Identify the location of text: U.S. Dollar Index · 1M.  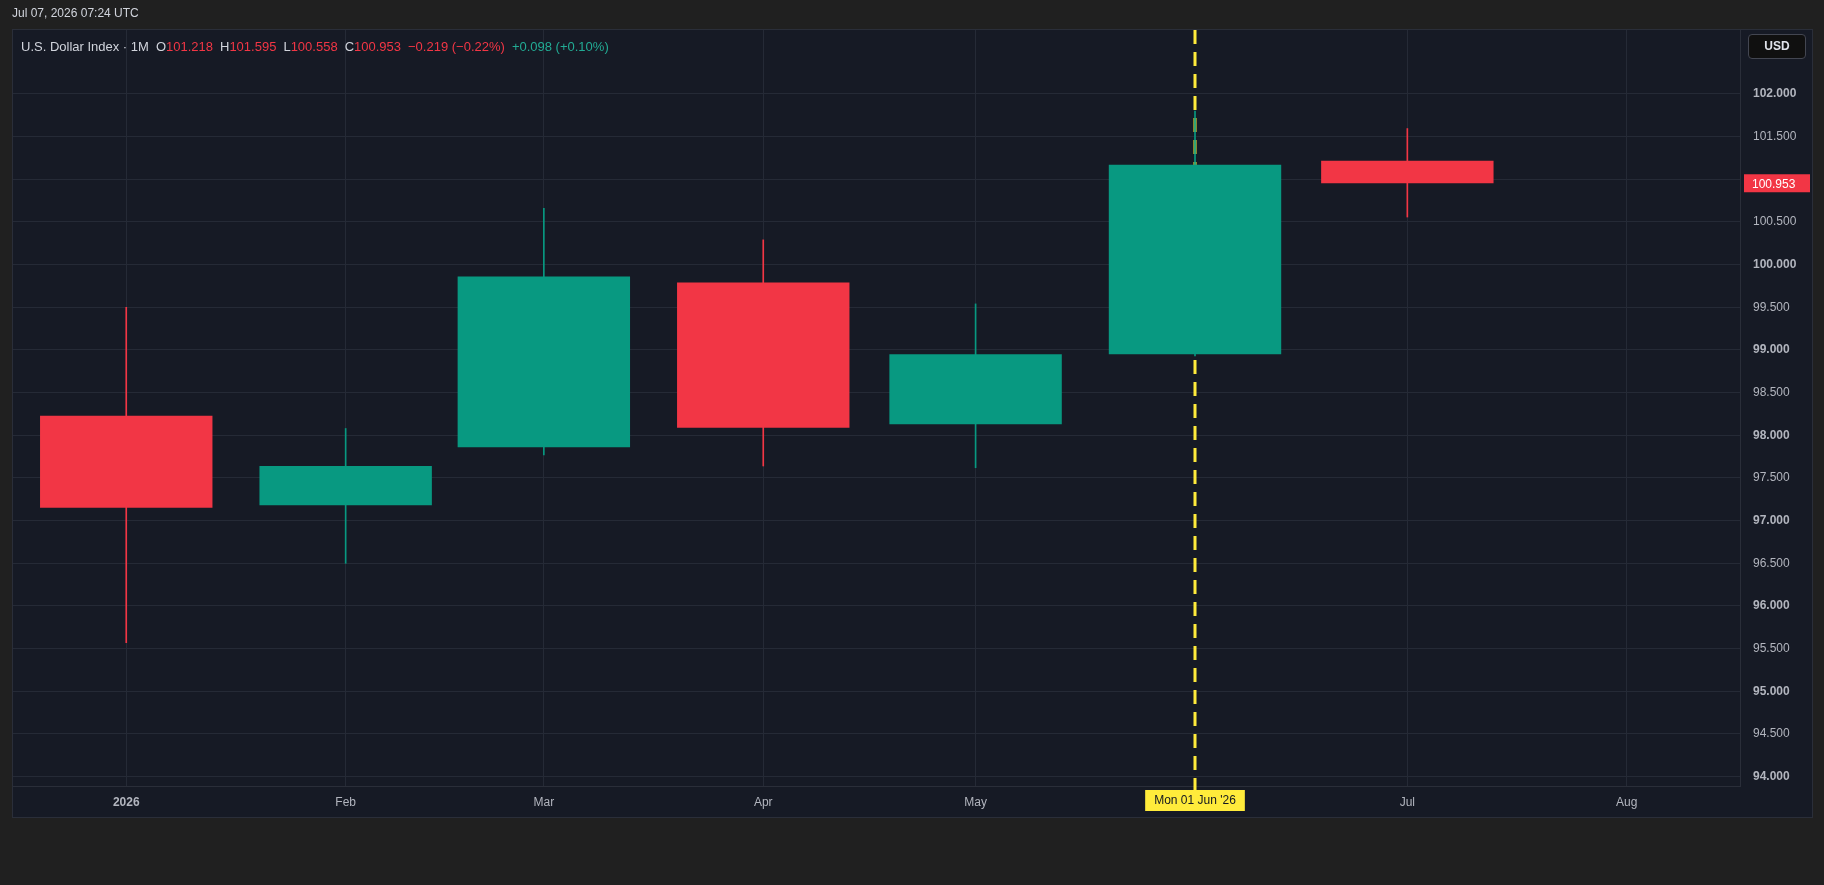
(85, 46).